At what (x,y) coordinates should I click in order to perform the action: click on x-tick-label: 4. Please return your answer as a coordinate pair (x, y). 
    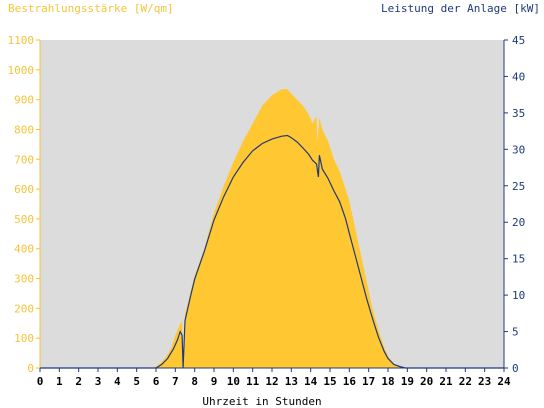
    Looking at the image, I should click on (117, 381).